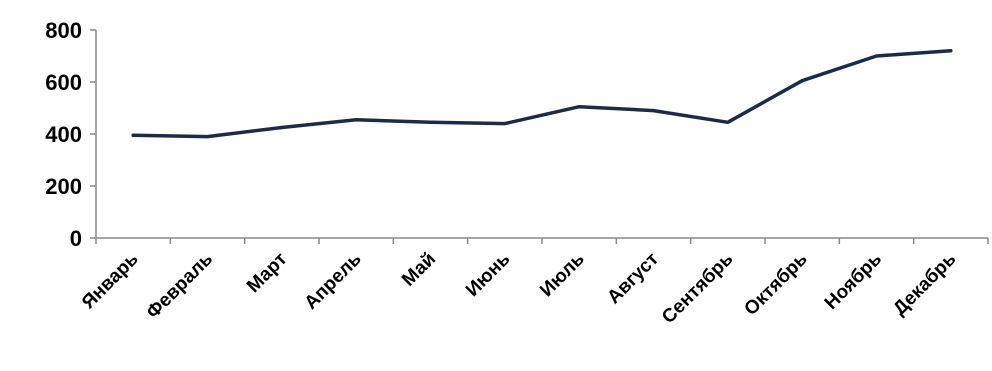  I want to click on x-tick-label: Апрель, so click(333, 281).